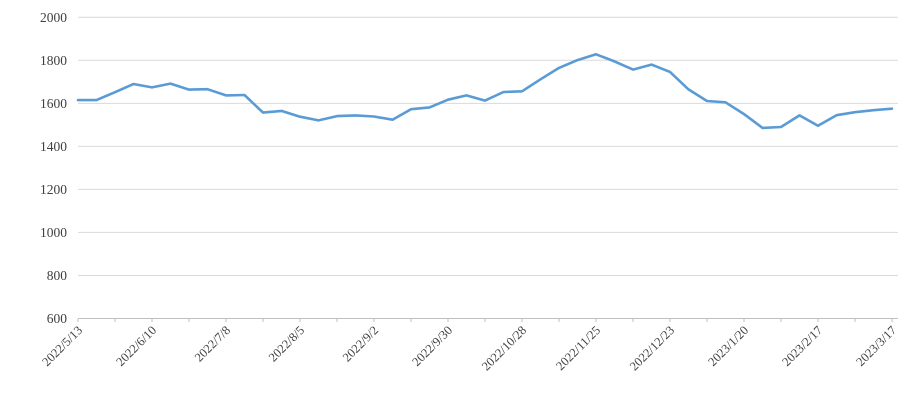 The height and width of the screenshot is (415, 913). I want to click on y-axis-label: 1000, so click(53, 232).